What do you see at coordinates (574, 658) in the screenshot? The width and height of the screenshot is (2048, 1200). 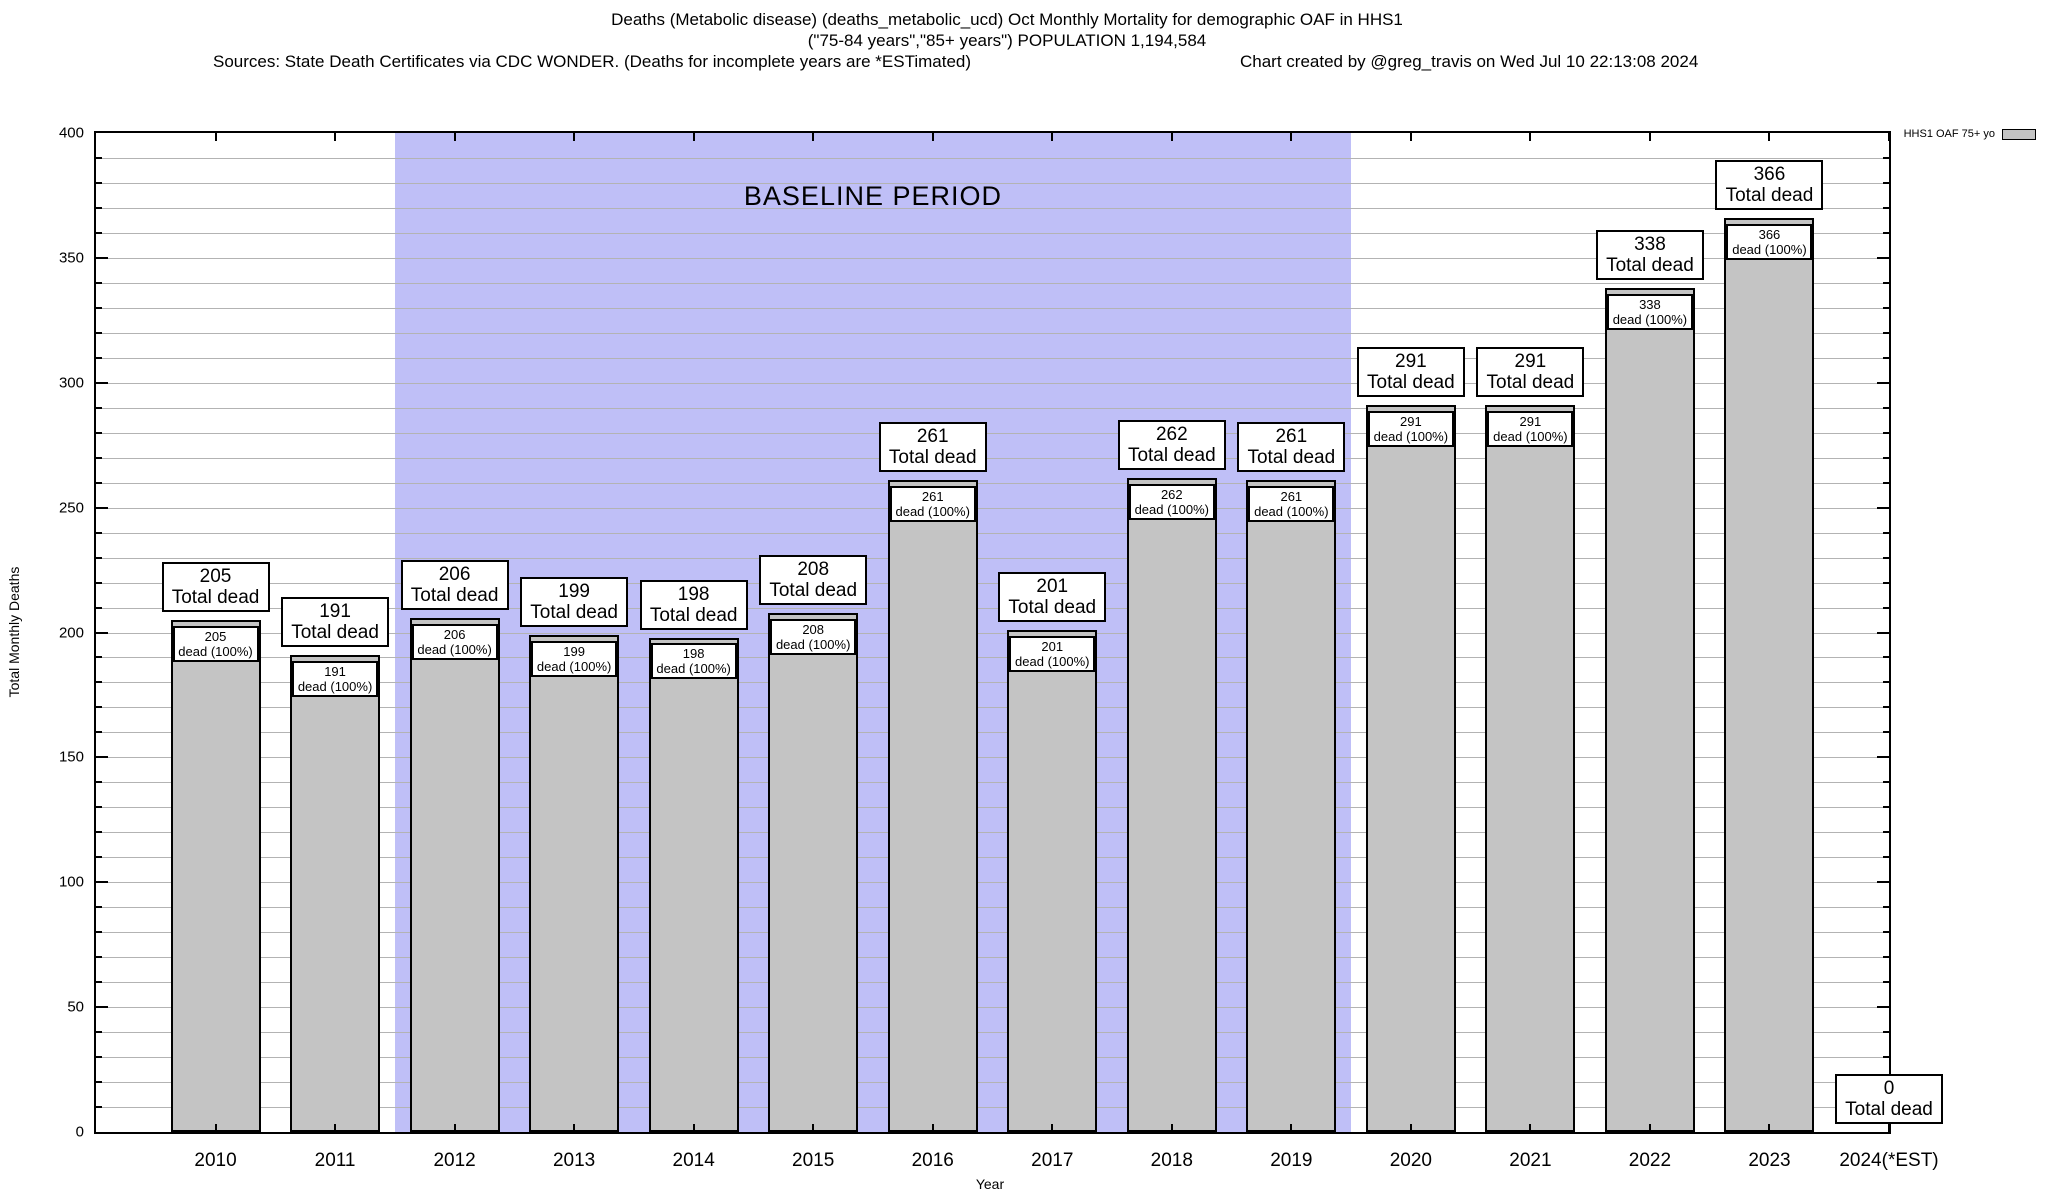 I see `bar-inner-label: 199 dead (100%)` at bounding box center [574, 658].